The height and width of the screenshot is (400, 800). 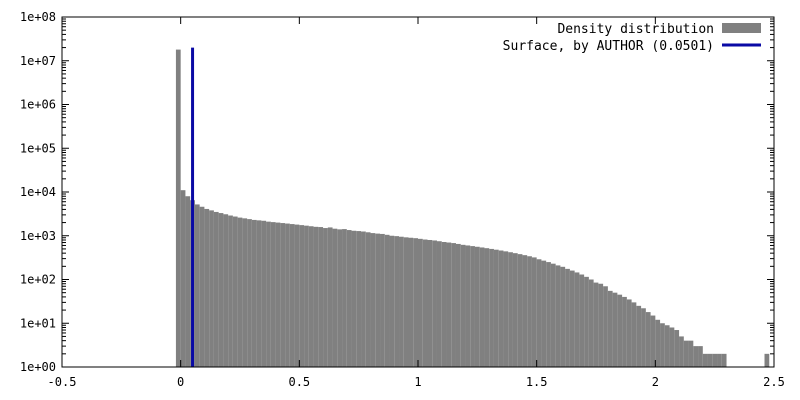 What do you see at coordinates (38, 192) in the screenshot?
I see `y-tick-label: 1e+04` at bounding box center [38, 192].